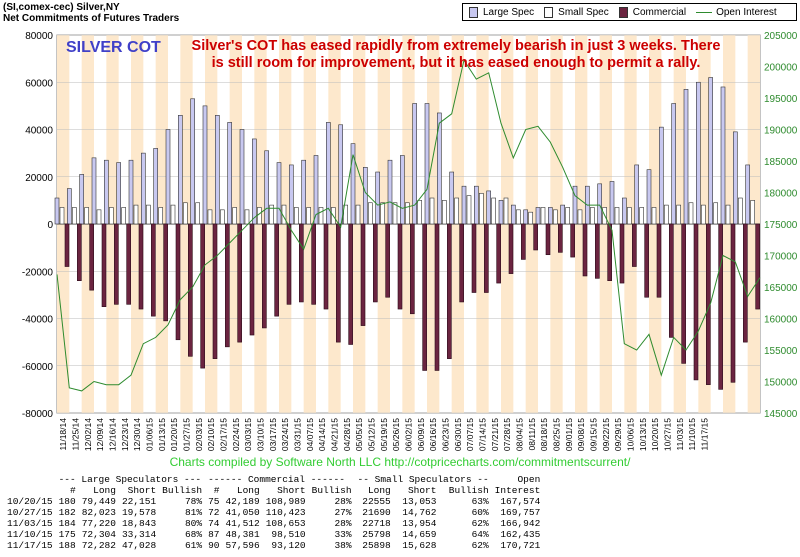 Image resolution: width=800 pixels, height=557 pixels. I want to click on table-cell: 57,596, so click(242, 545).